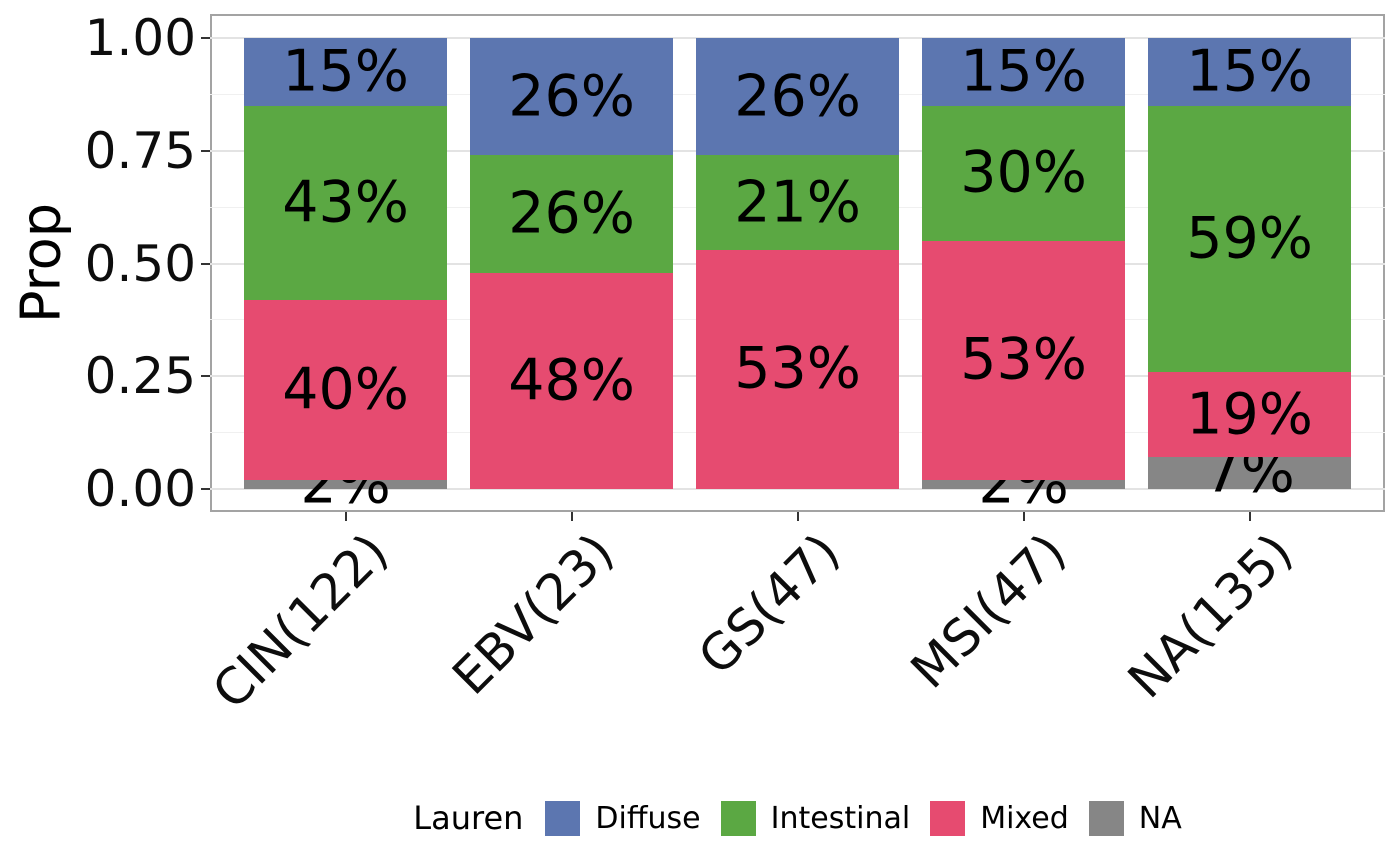  Describe the element at coordinates (140, 376) in the screenshot. I see `y-tick-label: 0.25` at that location.